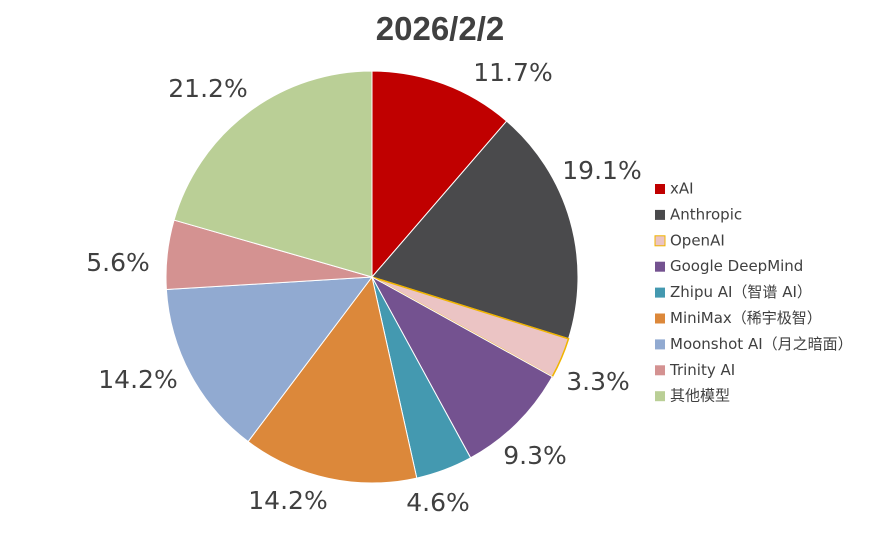 This screenshot has height=542, width=880. What do you see at coordinates (535, 455) in the screenshot?
I see `slice-data-label: 9.3%` at bounding box center [535, 455].